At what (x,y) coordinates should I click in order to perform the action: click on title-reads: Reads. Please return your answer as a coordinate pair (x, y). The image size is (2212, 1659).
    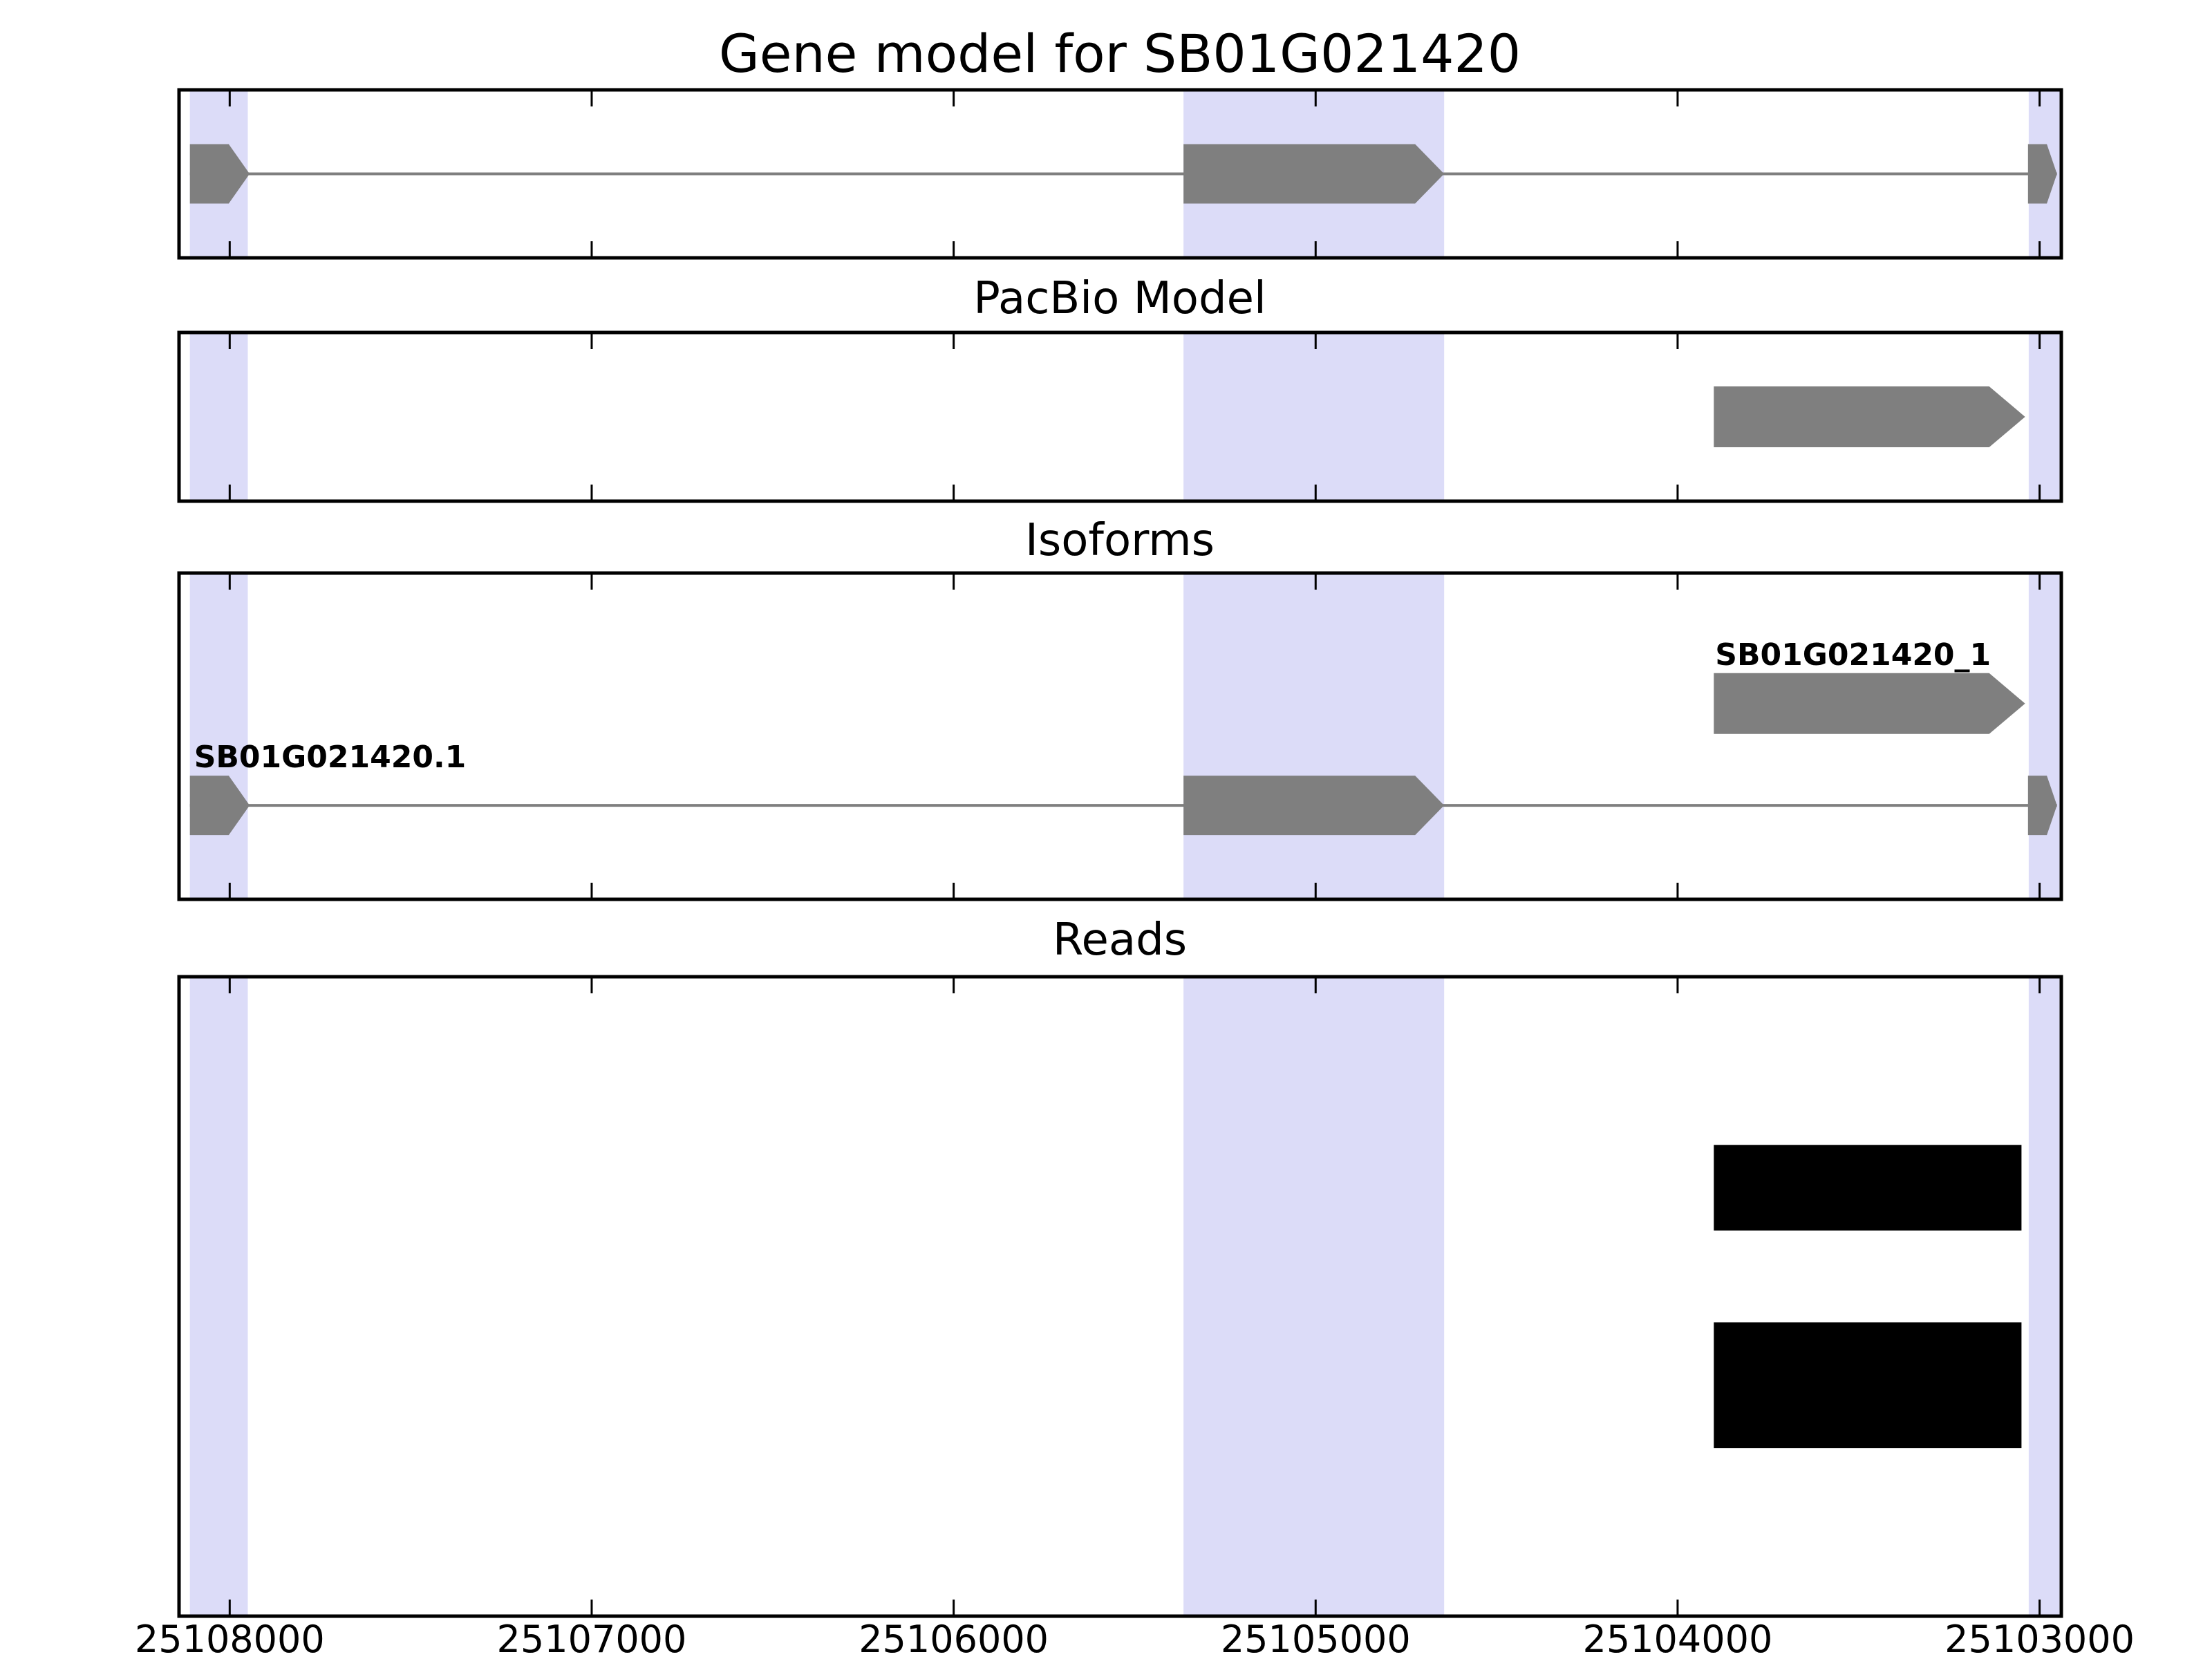
    Looking at the image, I should click on (1120, 941).